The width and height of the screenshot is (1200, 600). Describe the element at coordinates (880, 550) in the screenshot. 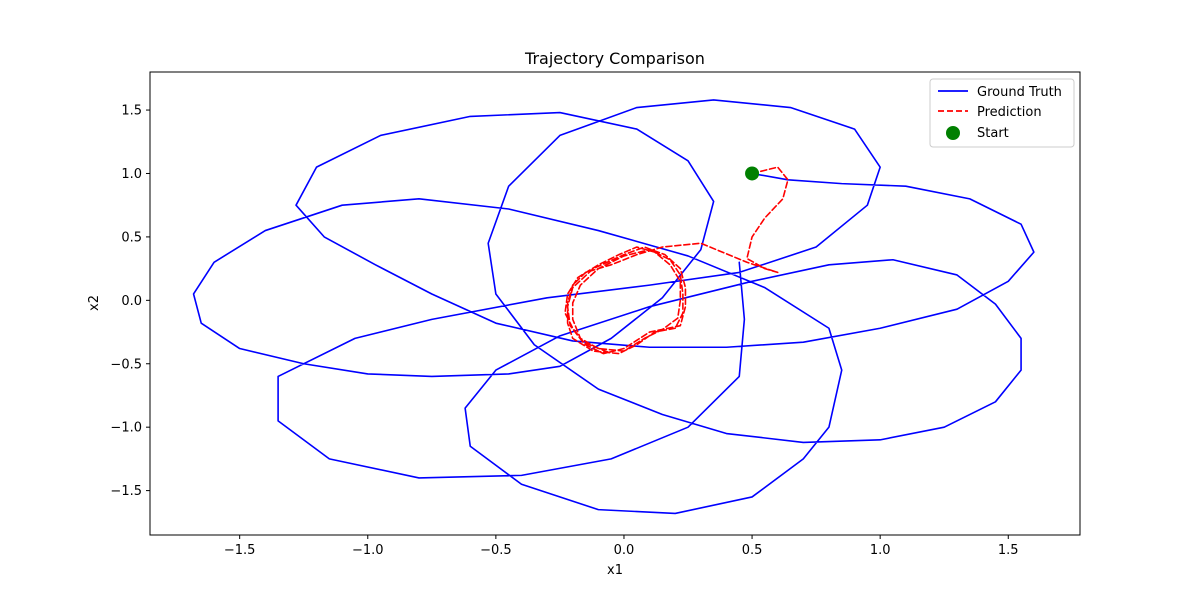

I see `x-tick-label: 1.0` at that location.